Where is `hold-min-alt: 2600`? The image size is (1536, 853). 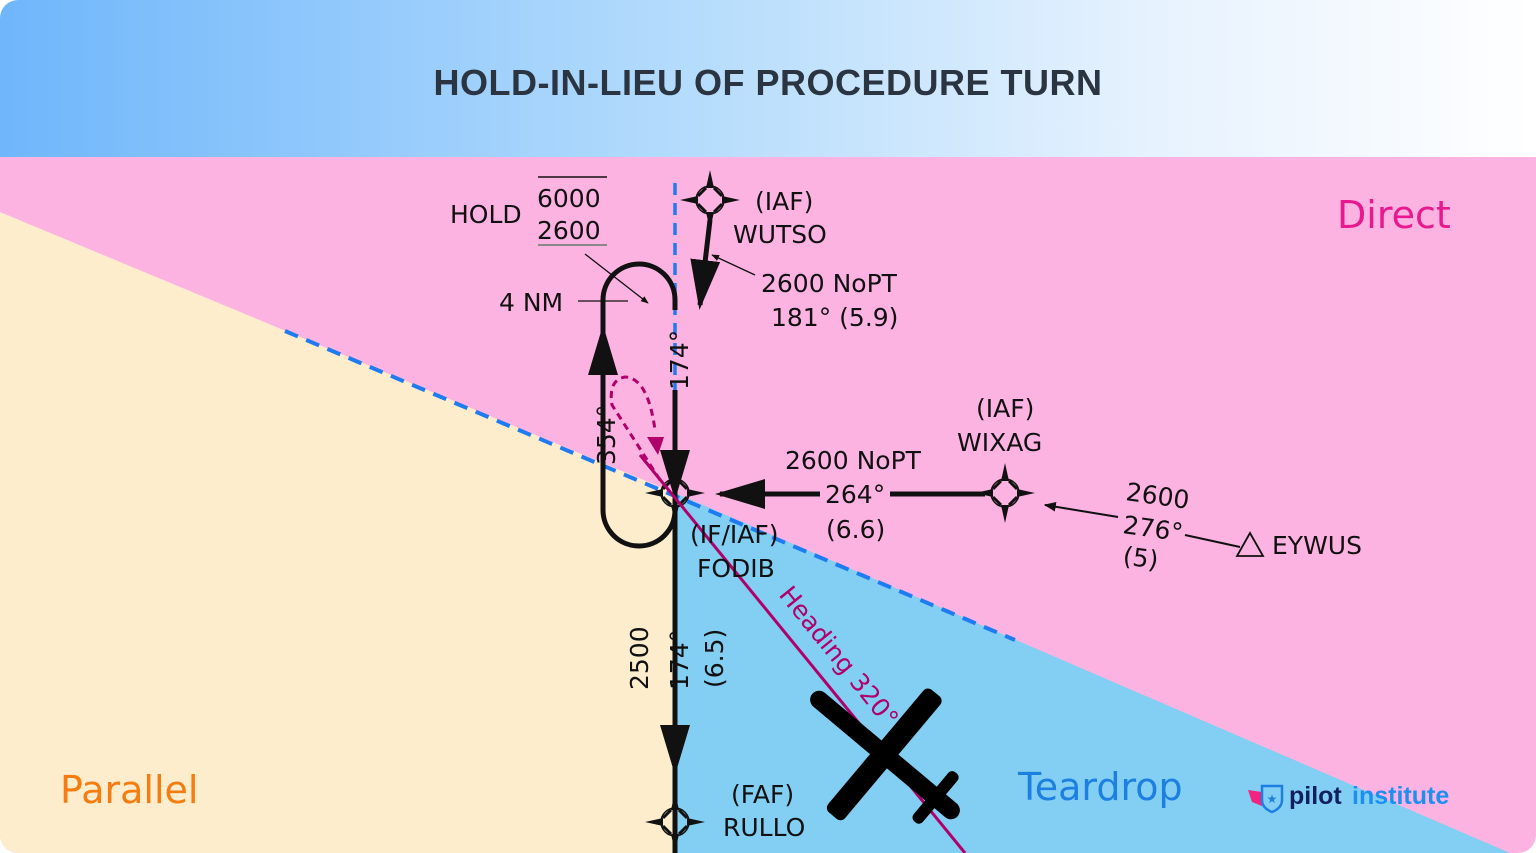
hold-min-alt: 2600 is located at coordinates (569, 230).